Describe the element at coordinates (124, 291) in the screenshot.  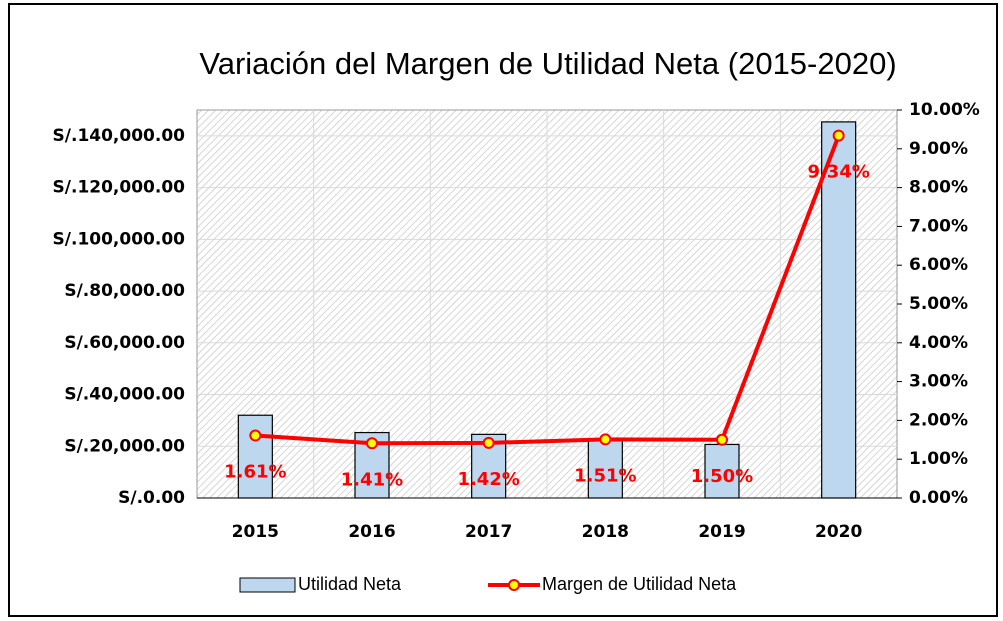
I see `y-tick-label: S/.80,000.00` at that location.